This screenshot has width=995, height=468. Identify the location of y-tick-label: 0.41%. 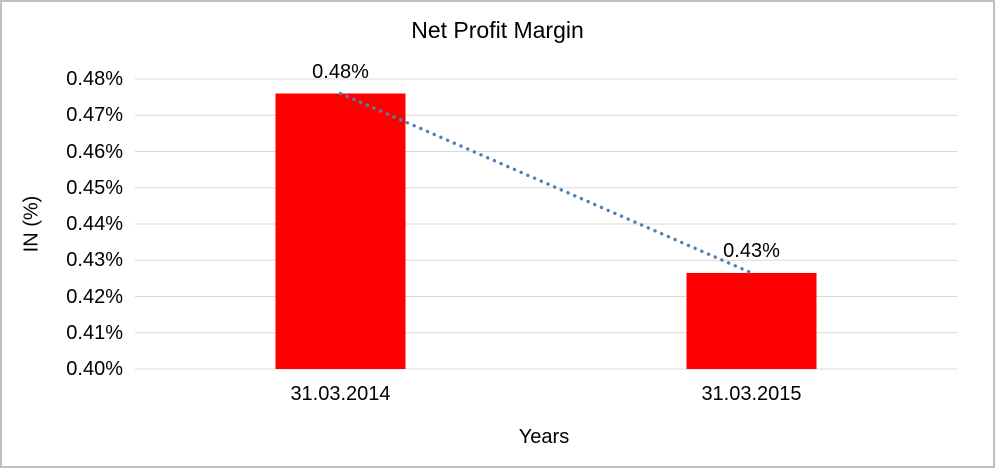
(94, 332).